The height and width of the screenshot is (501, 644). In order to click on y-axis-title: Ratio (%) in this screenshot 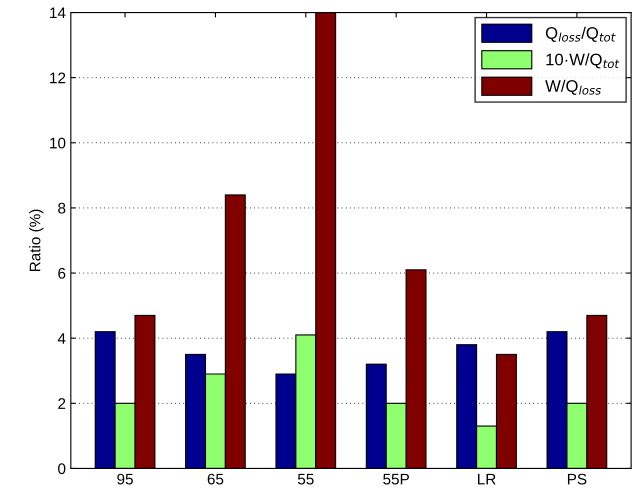, I will do `click(36, 241)`.